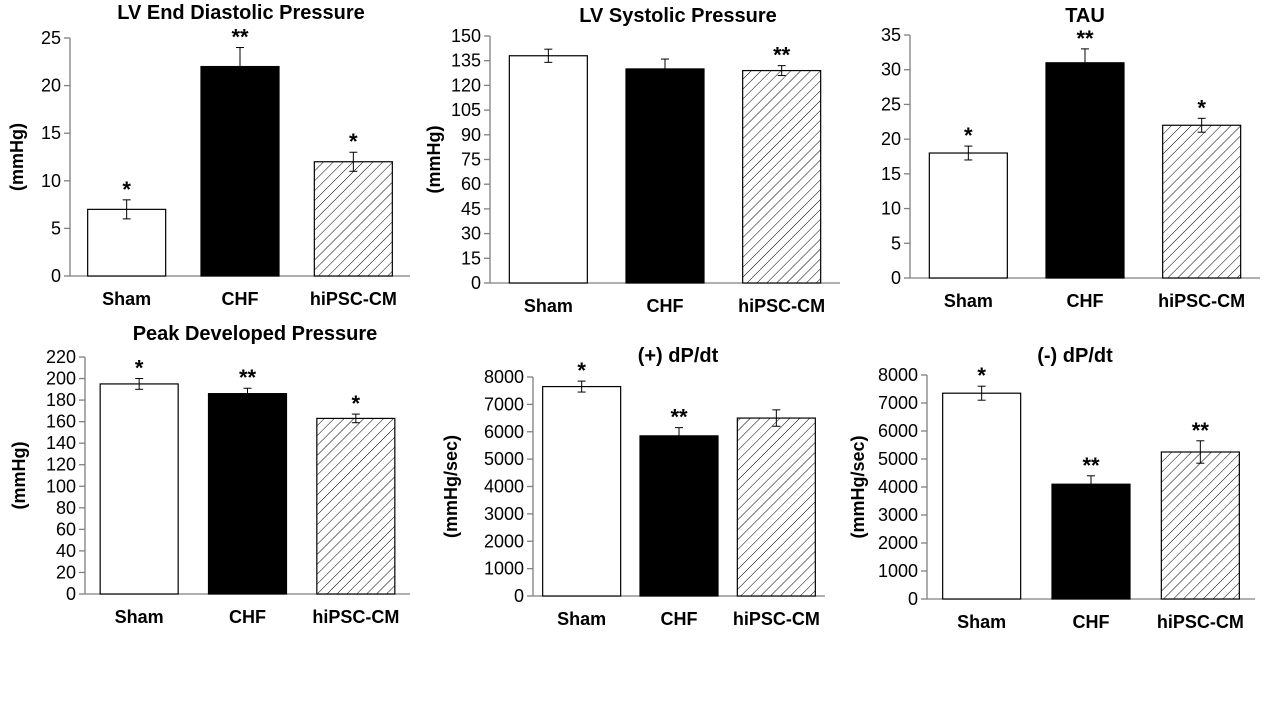  I want to click on y-tick-label: 30, so click(471, 234).